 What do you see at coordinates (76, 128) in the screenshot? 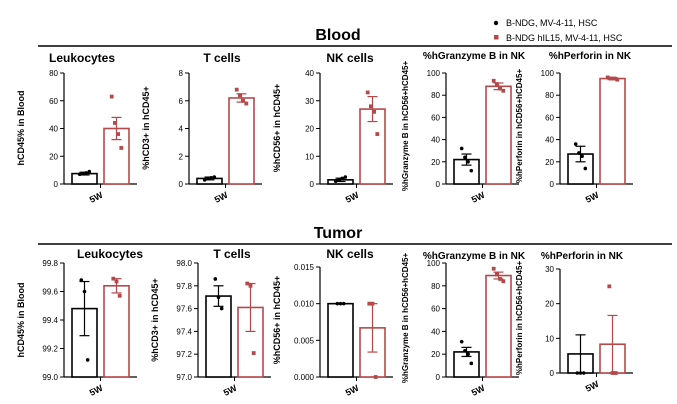
I see `chart-panel-1: Leukocytes 0 20 40 60 80 hCD45% in Blood 5W` at bounding box center [76, 128].